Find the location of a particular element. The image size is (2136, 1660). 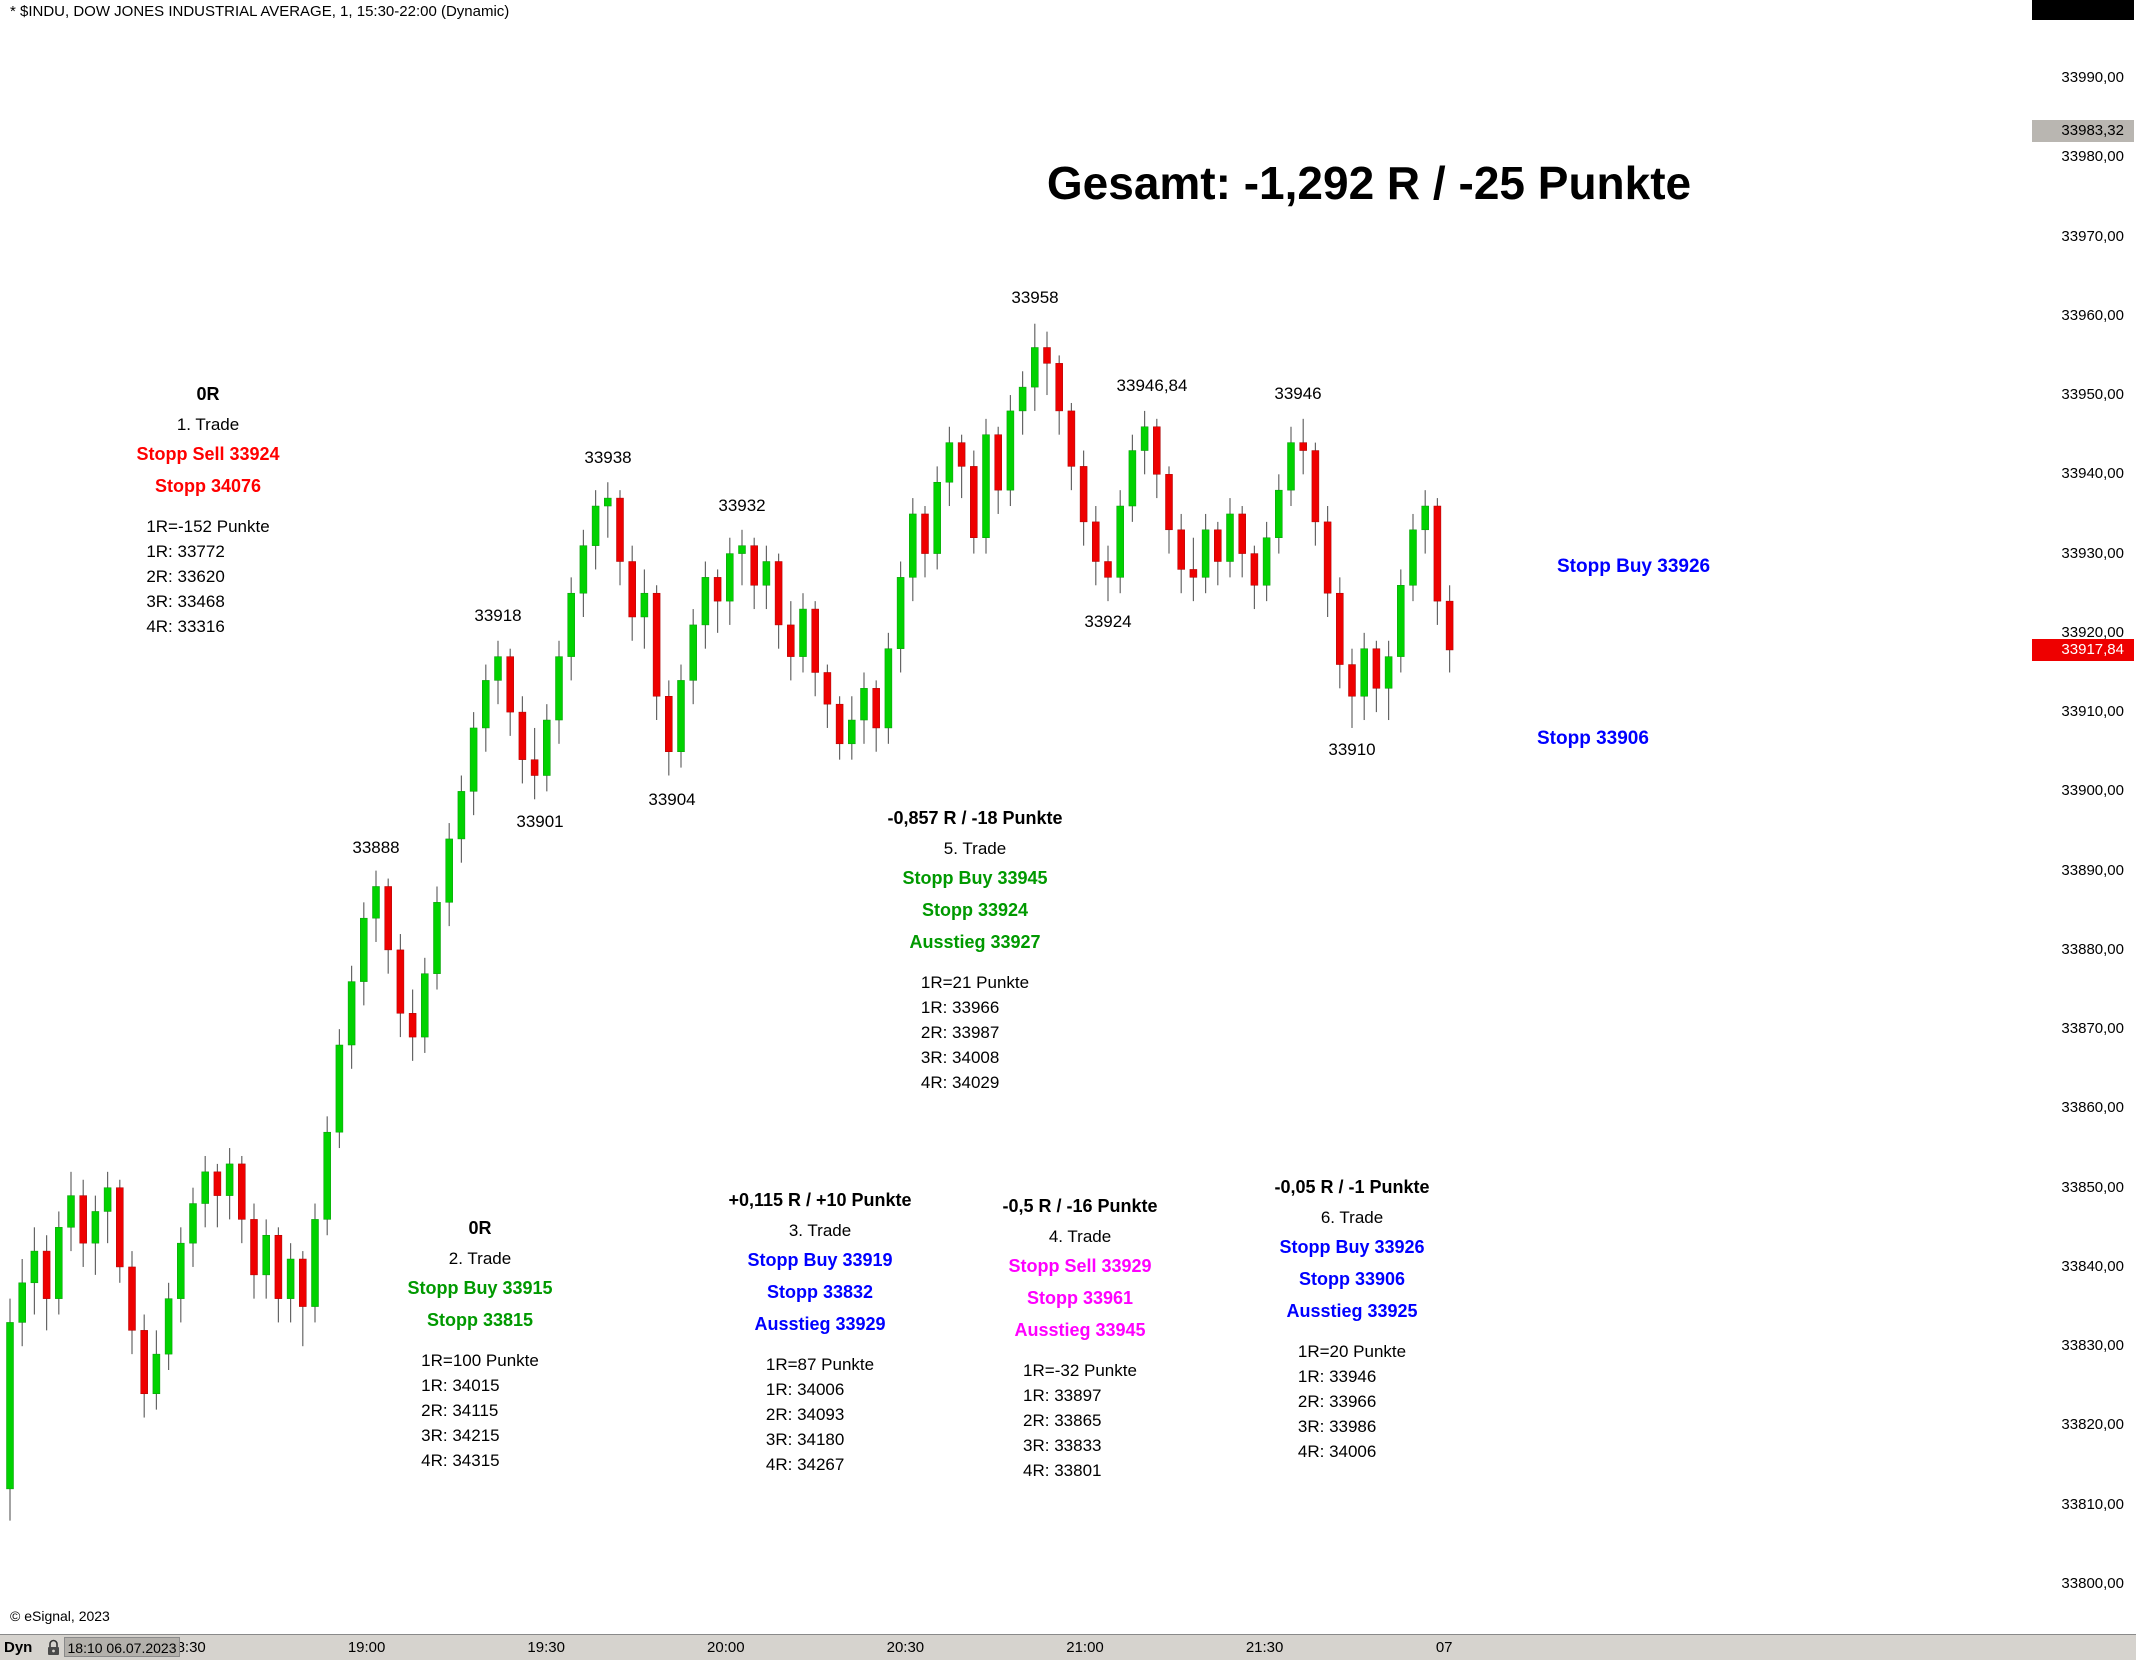

trade-r-line: 4R: 33801 is located at coordinates (1062, 1470).